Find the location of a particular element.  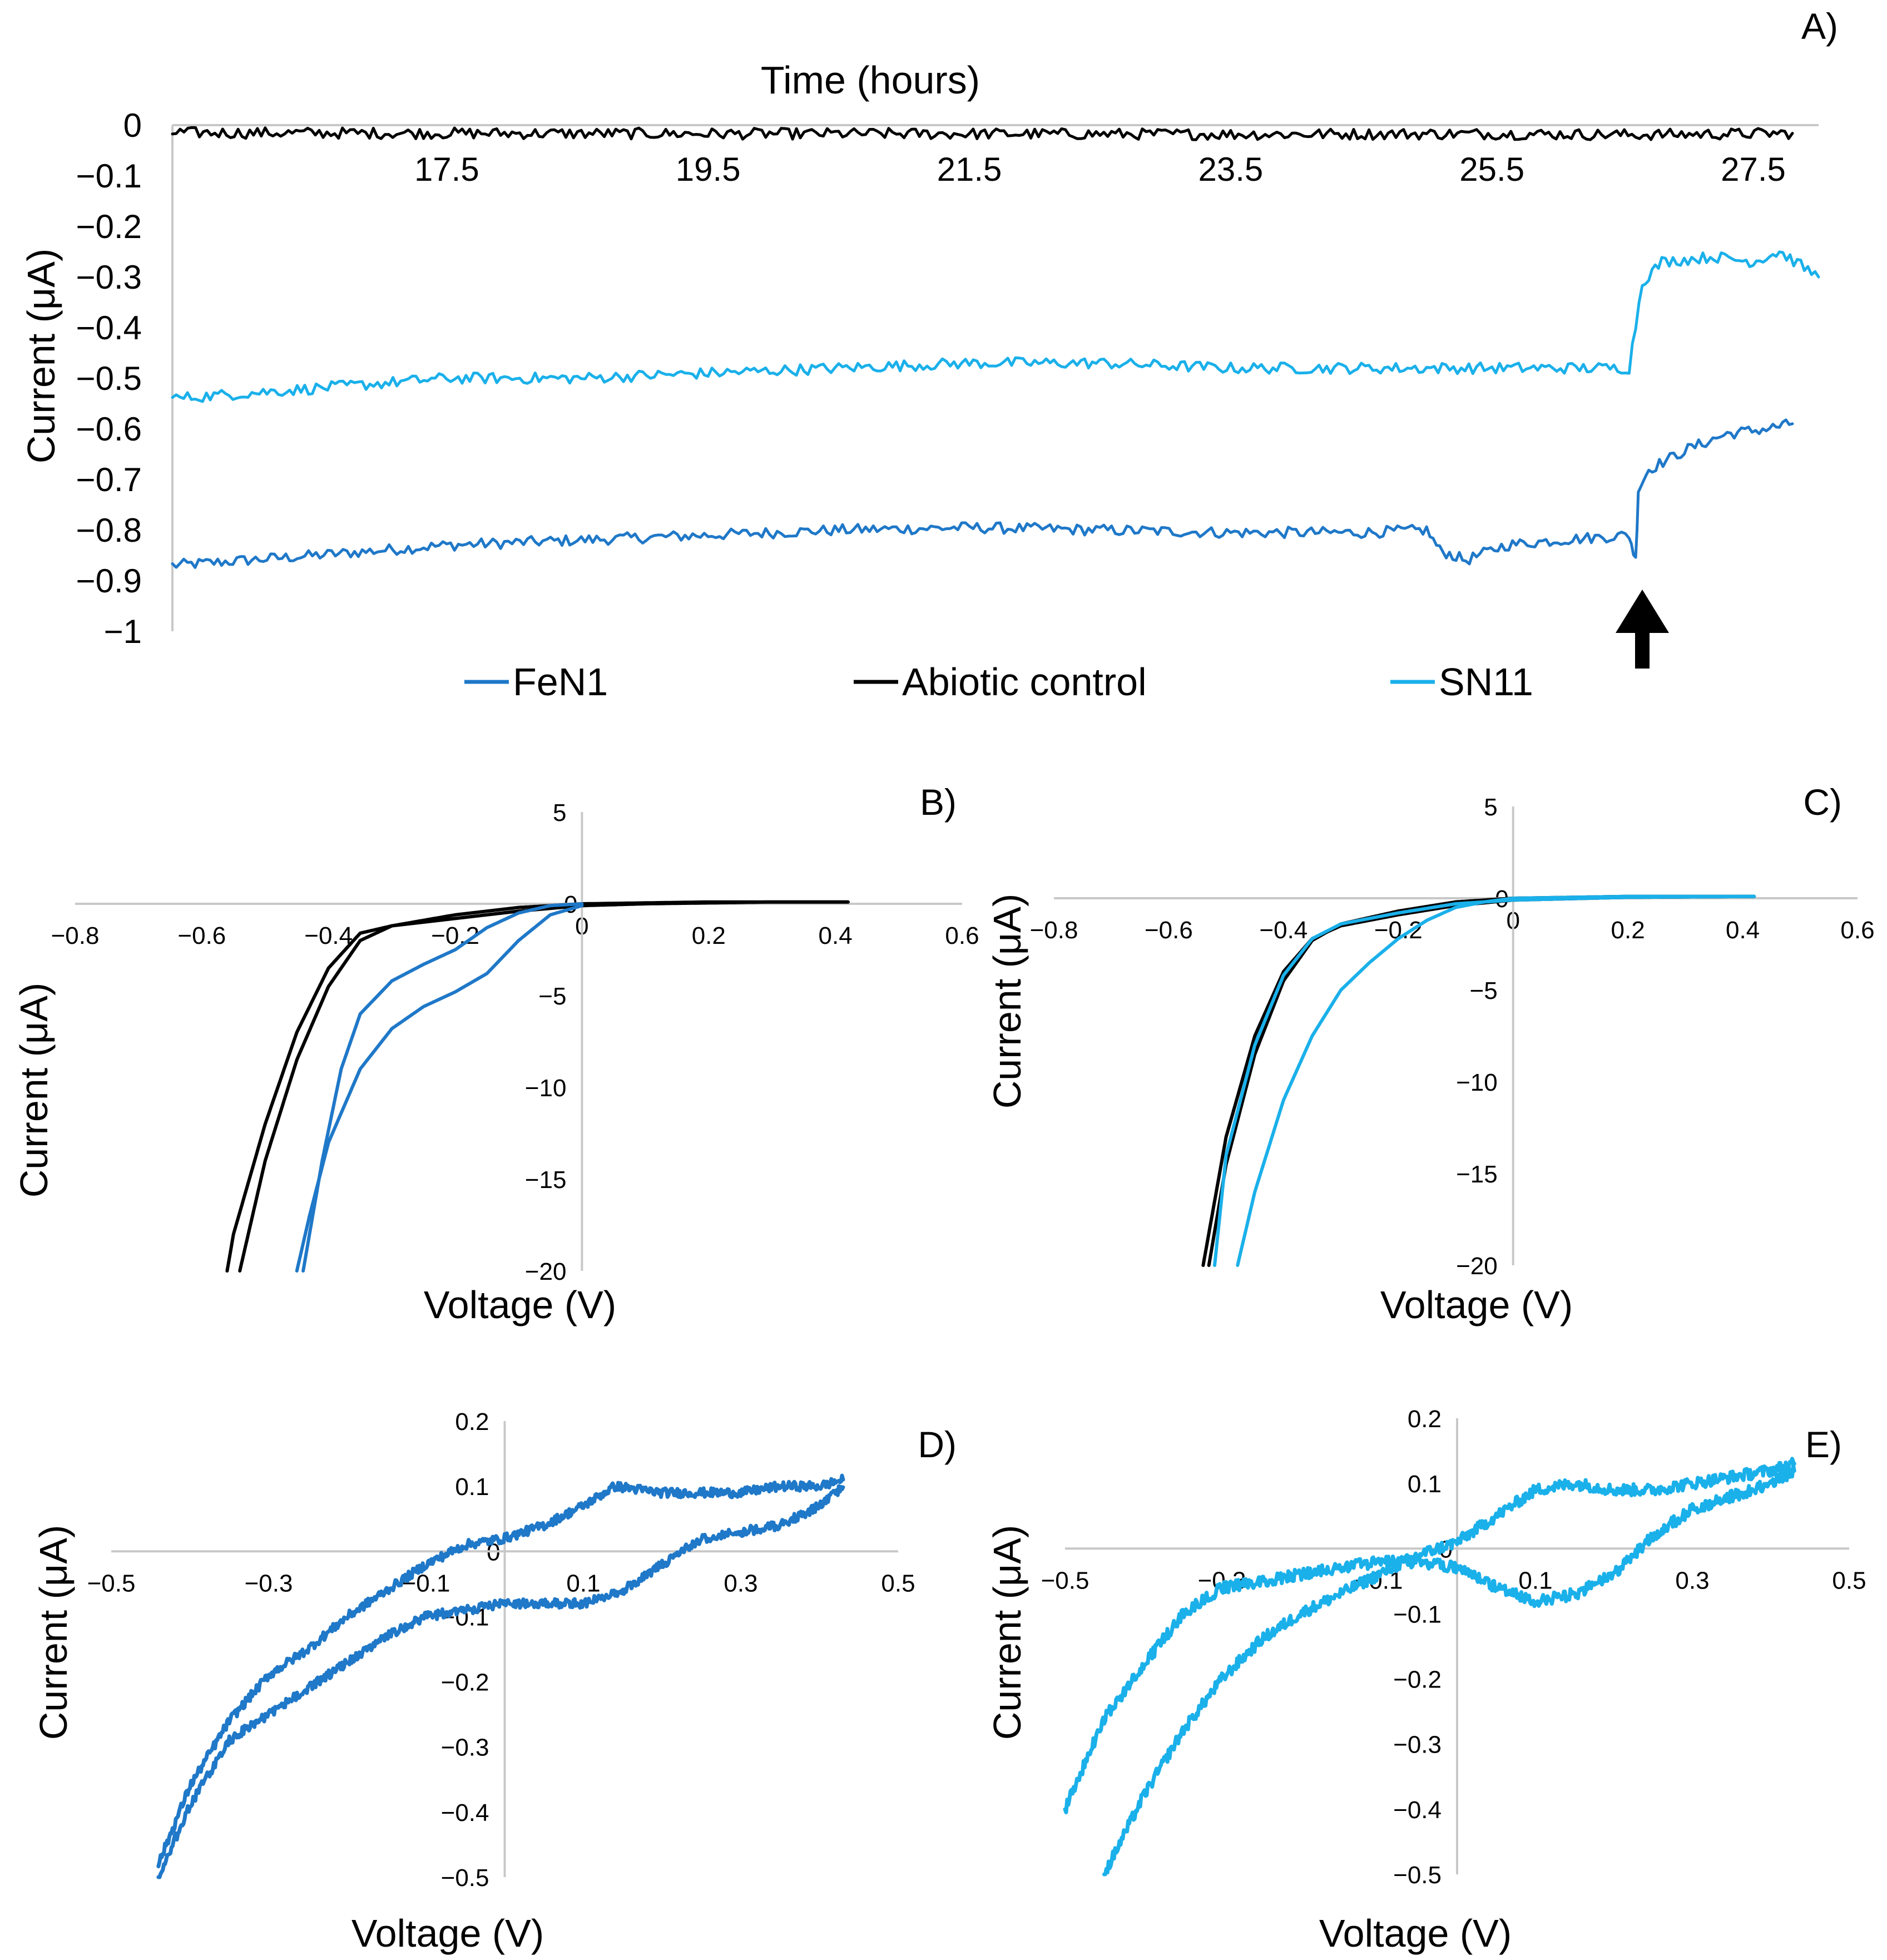

x-tick-label: 23.5 is located at coordinates (1230, 170).